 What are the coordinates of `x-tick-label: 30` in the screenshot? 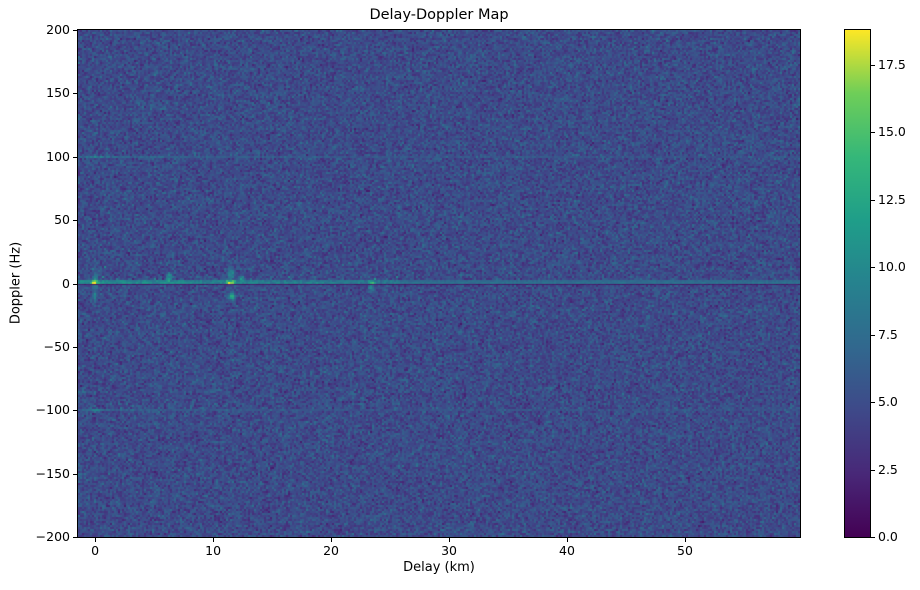 It's located at (449, 550).